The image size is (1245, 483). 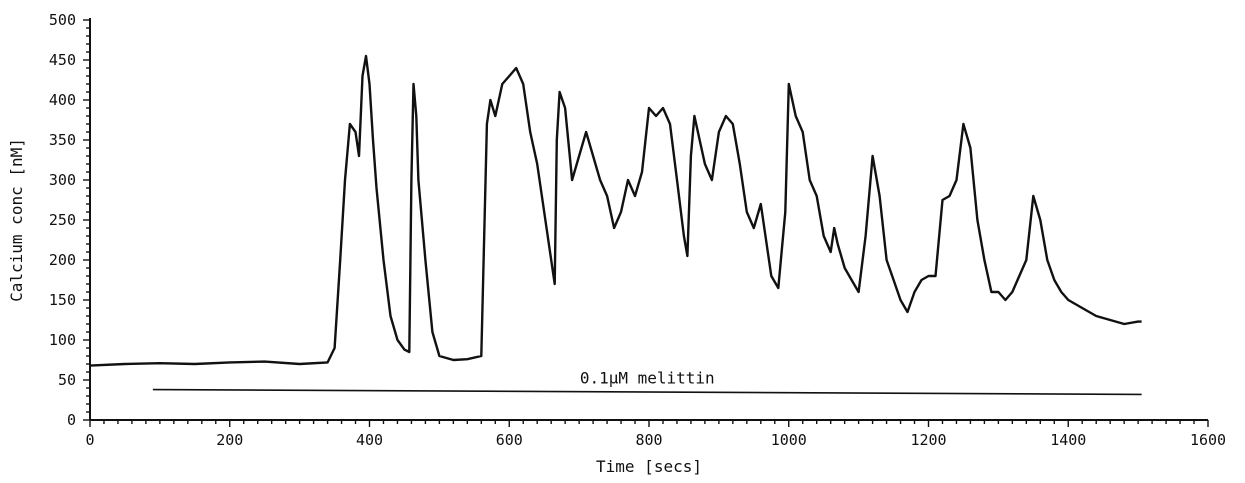 I want to click on x-ticks: 0 200 400 600 800 1000 1200 1400 1600, so click(x=655, y=434).